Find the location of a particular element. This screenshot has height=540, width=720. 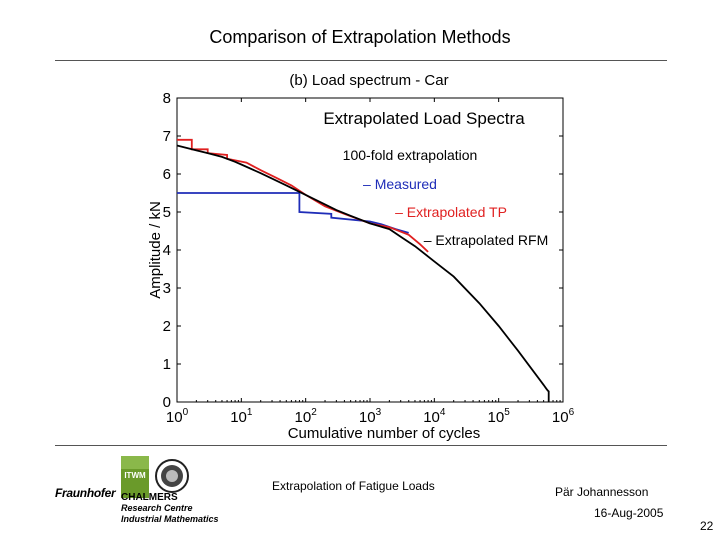

research-centre-text: Research Centre is located at coordinates (157, 508).